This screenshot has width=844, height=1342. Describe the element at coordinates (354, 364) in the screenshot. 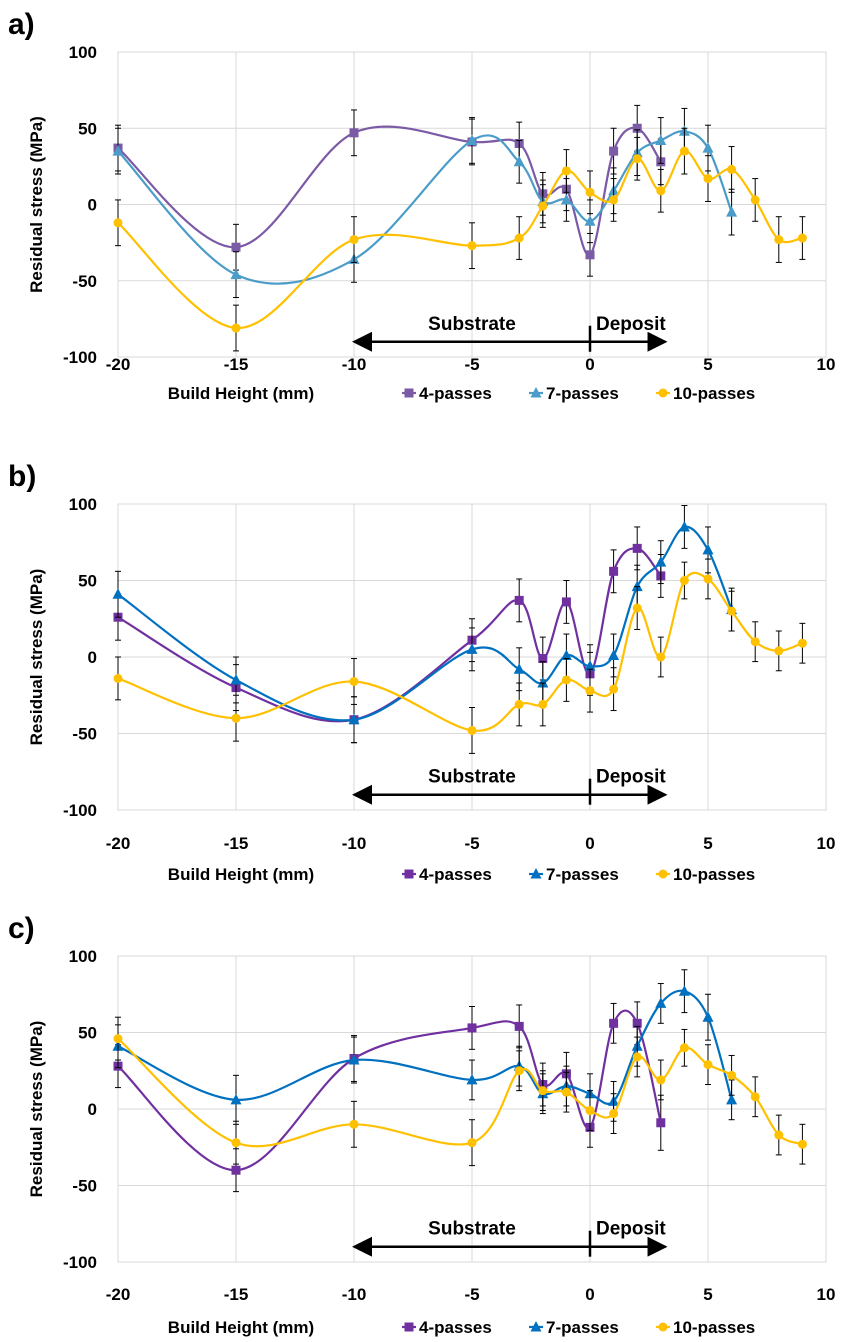

I see `x-tick-label: -10` at that location.